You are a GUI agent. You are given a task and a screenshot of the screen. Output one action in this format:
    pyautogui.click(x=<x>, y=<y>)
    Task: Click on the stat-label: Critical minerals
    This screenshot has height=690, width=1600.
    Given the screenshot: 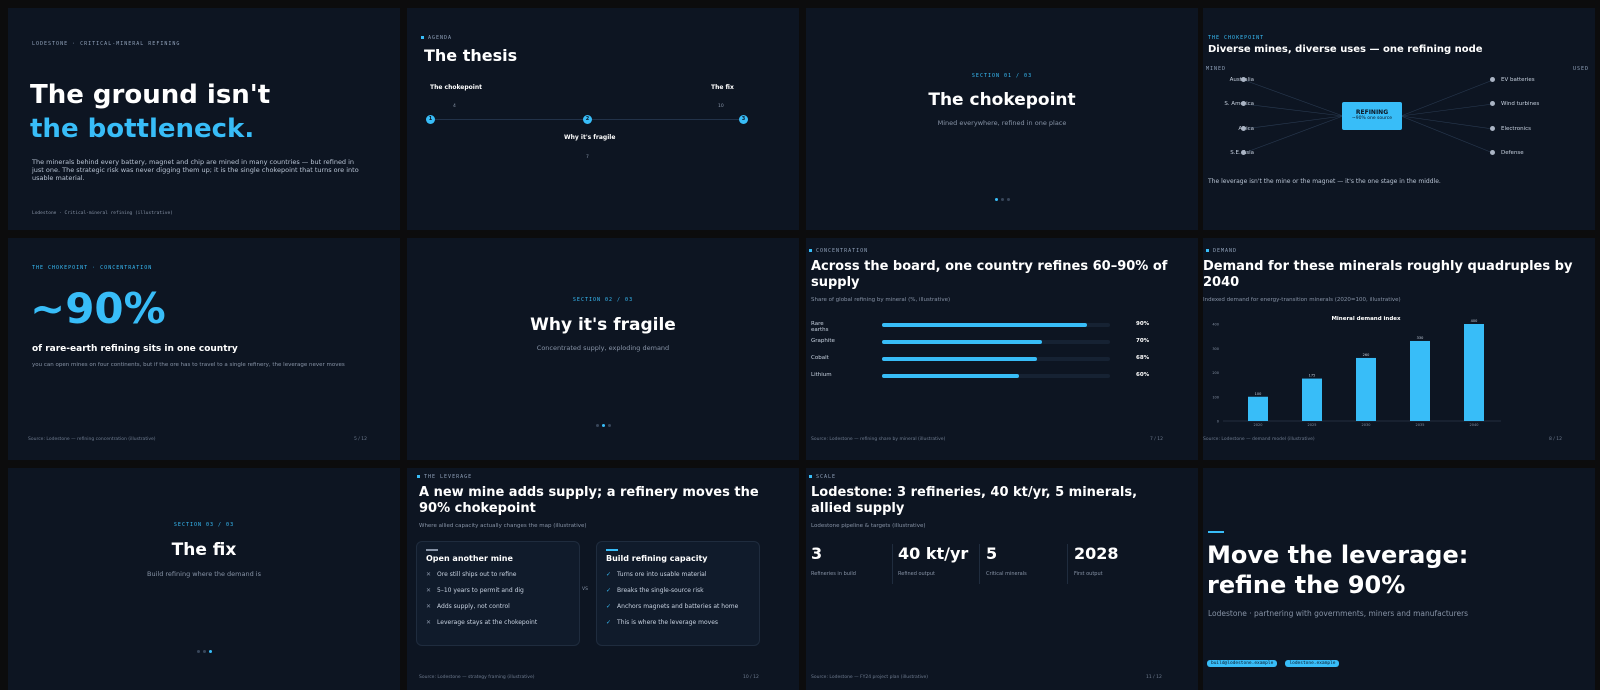 What is the action you would take?
    pyautogui.click(x=1006, y=574)
    